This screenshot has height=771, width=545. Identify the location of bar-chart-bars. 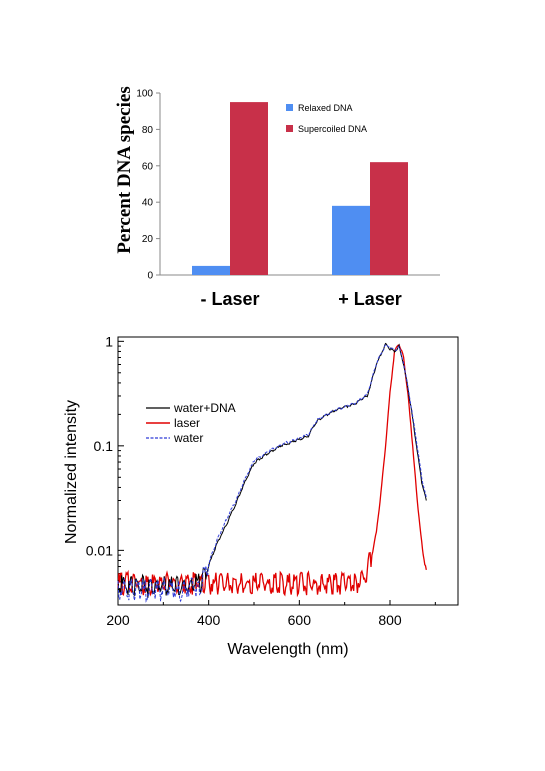
(300, 188).